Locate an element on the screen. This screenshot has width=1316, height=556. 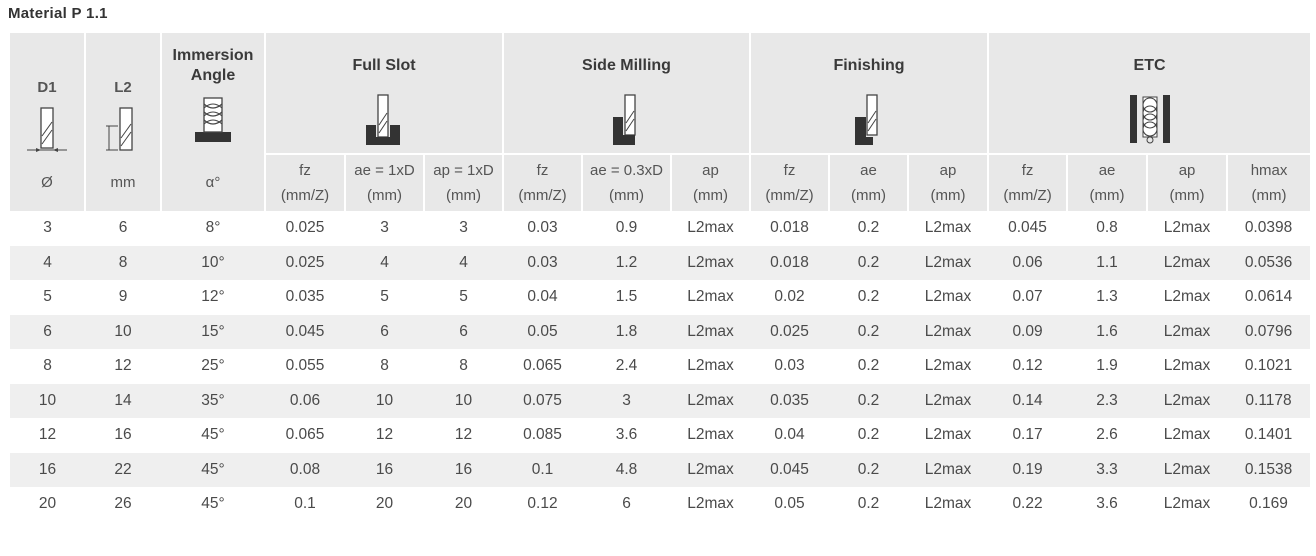
table-cell: 0.1021 is located at coordinates (1268, 366).